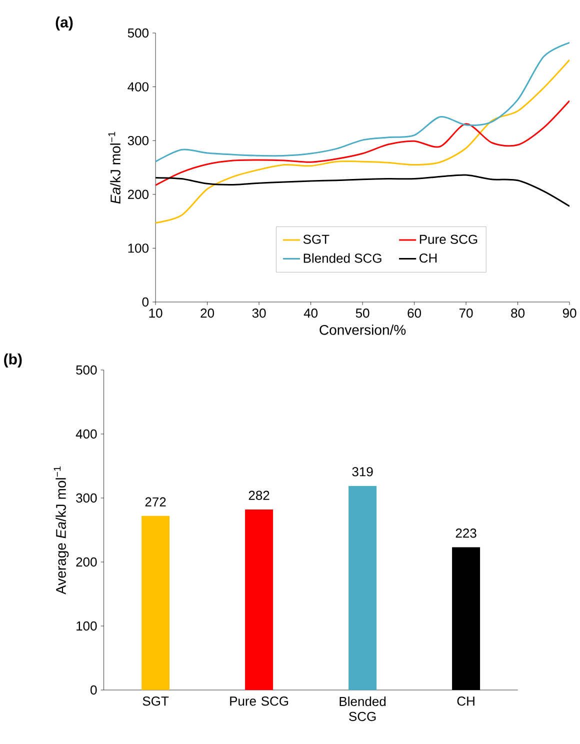 Image resolution: width=580 pixels, height=744 pixels. What do you see at coordinates (449, 239) in the screenshot?
I see `legend-label: Pure SCG` at bounding box center [449, 239].